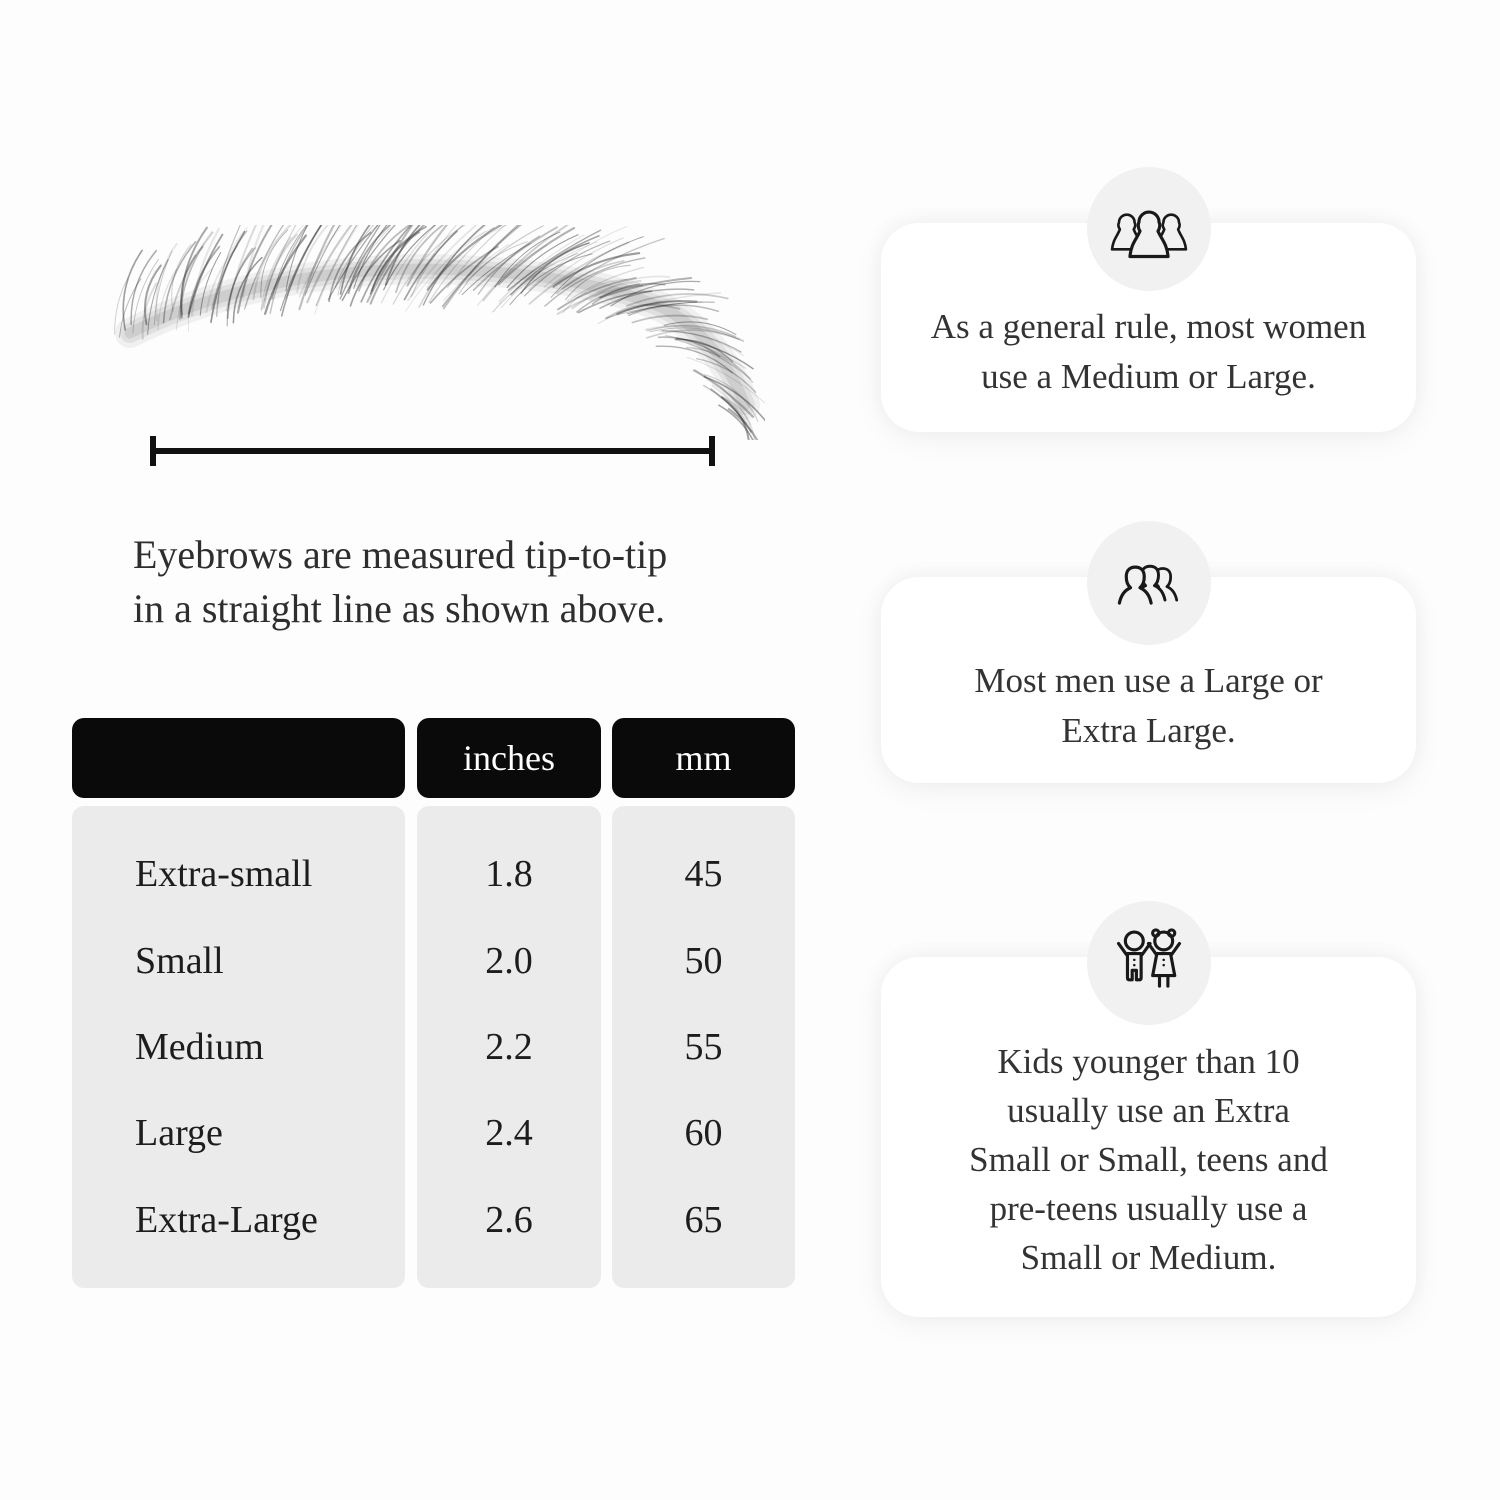 This screenshot has height=1500, width=1500. What do you see at coordinates (1148, 963) in the screenshot?
I see `kids-icon` at bounding box center [1148, 963].